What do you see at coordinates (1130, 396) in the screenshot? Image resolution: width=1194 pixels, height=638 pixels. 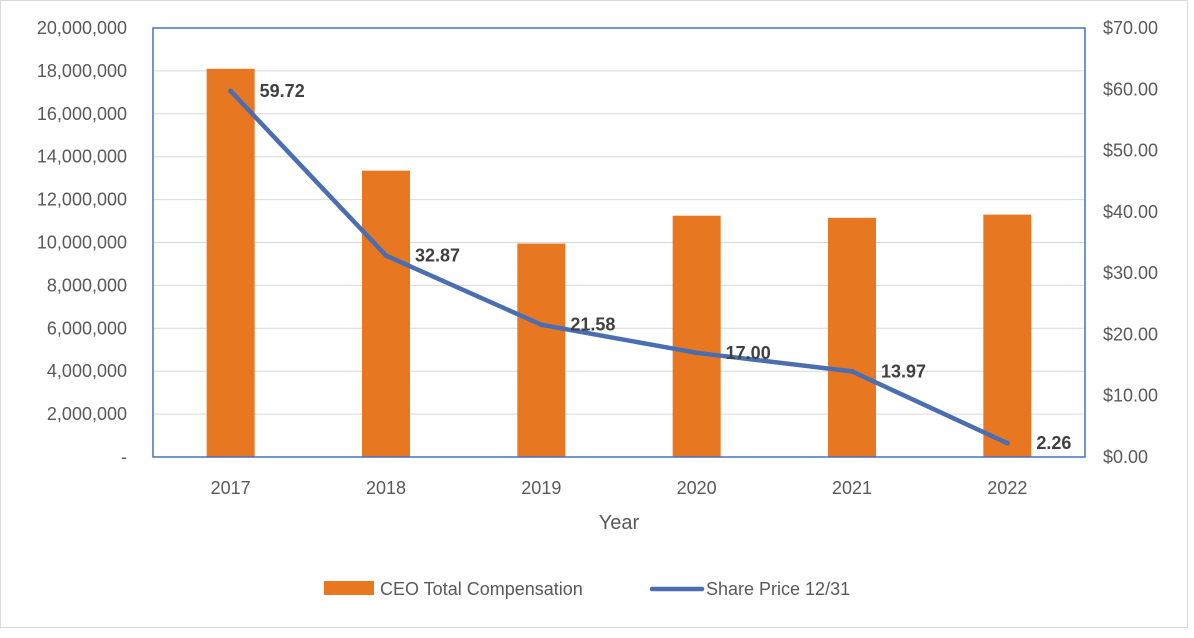 I see `right-axis-tick-label: $10.00` at bounding box center [1130, 396].